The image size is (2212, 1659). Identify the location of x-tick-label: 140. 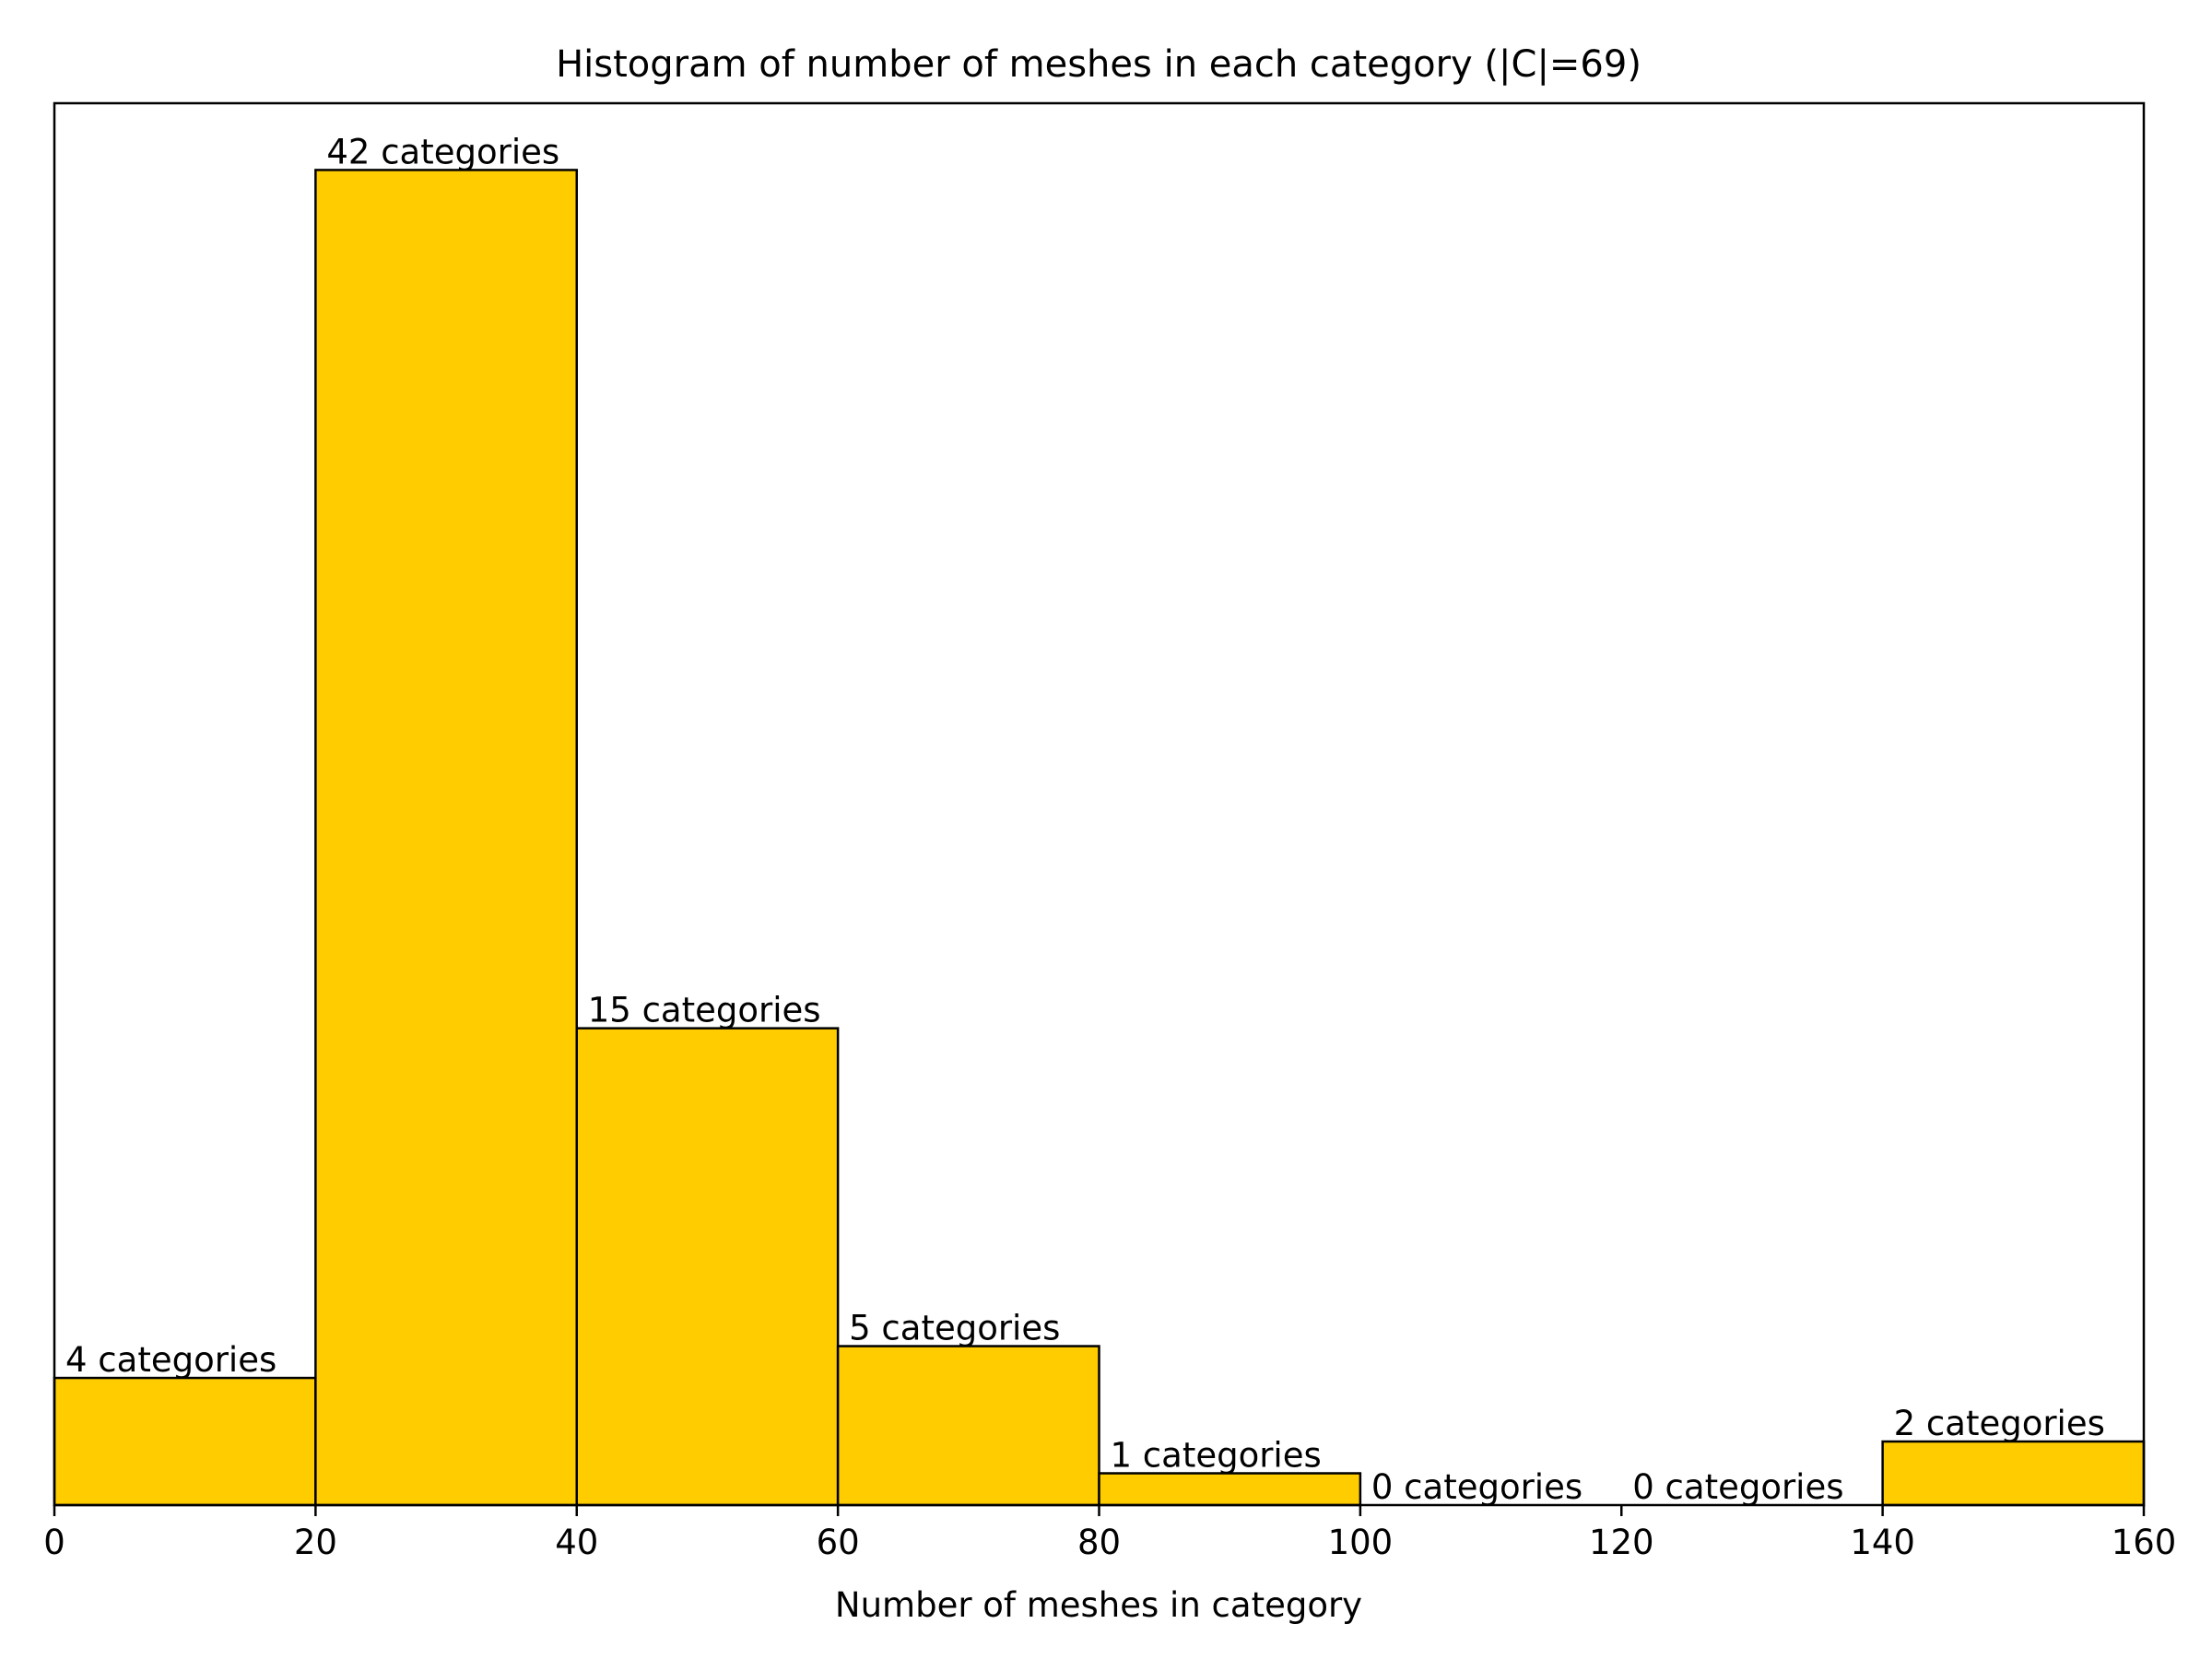
(1882, 1542).